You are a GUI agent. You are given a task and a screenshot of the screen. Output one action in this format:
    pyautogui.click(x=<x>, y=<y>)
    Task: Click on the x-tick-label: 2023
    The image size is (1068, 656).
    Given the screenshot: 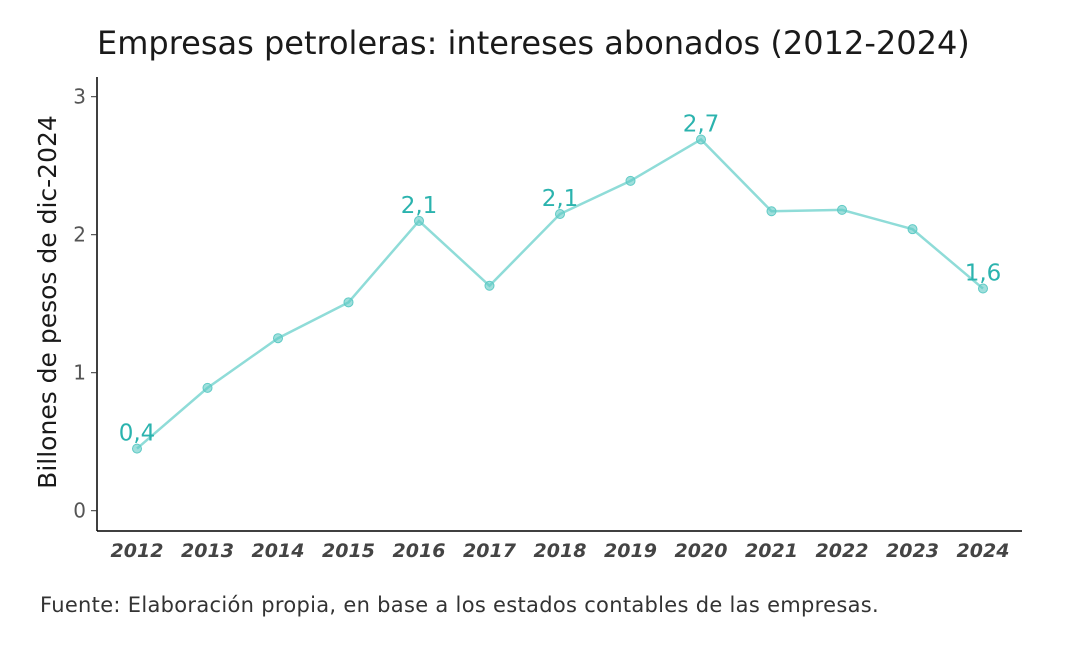 What is the action you would take?
    pyautogui.click(x=912, y=551)
    